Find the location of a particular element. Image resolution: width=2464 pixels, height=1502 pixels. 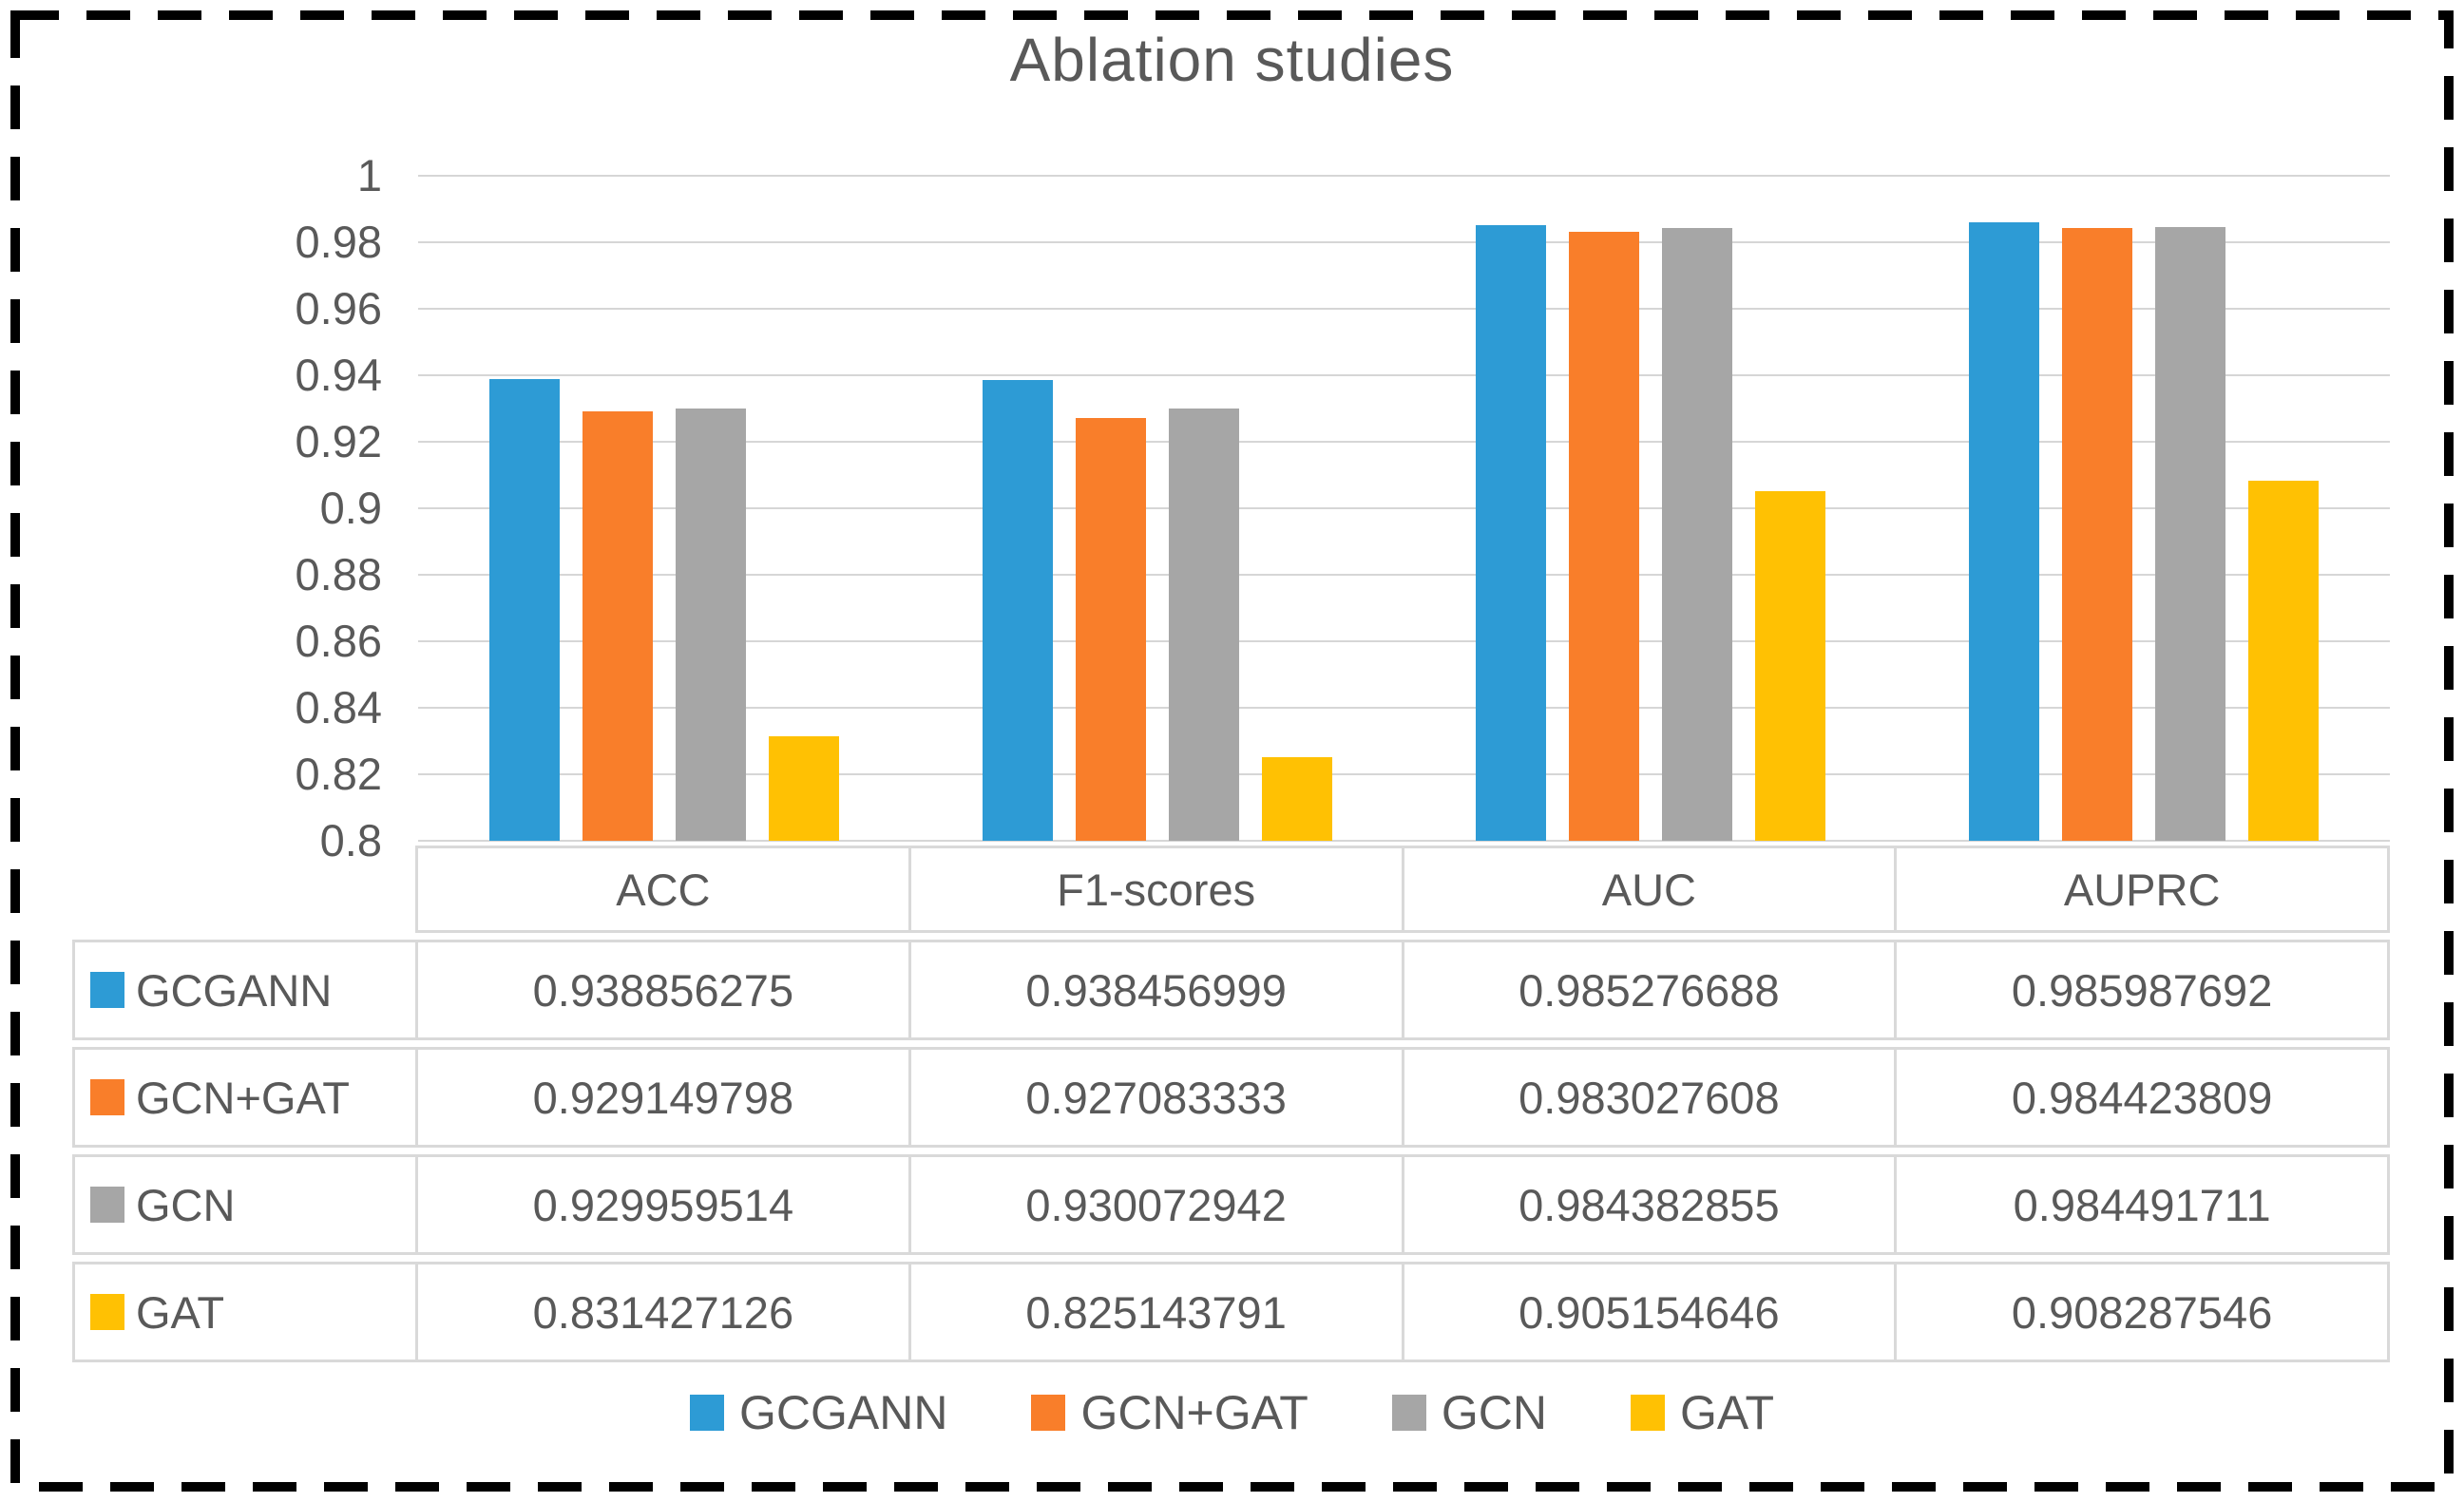

y-tick-label: 0.92 is located at coordinates (338, 441).